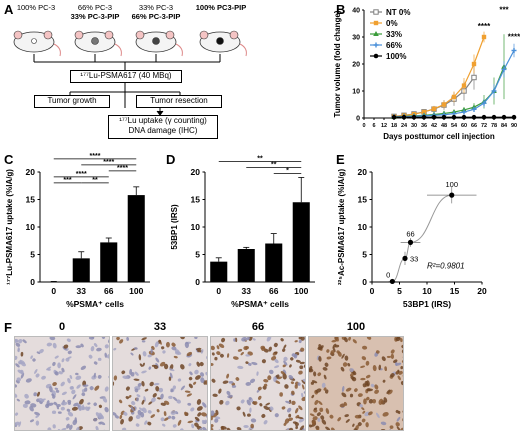  Describe the element at coordinates (358, 119) in the screenshot. I see `y-tick-label: 0` at that location.